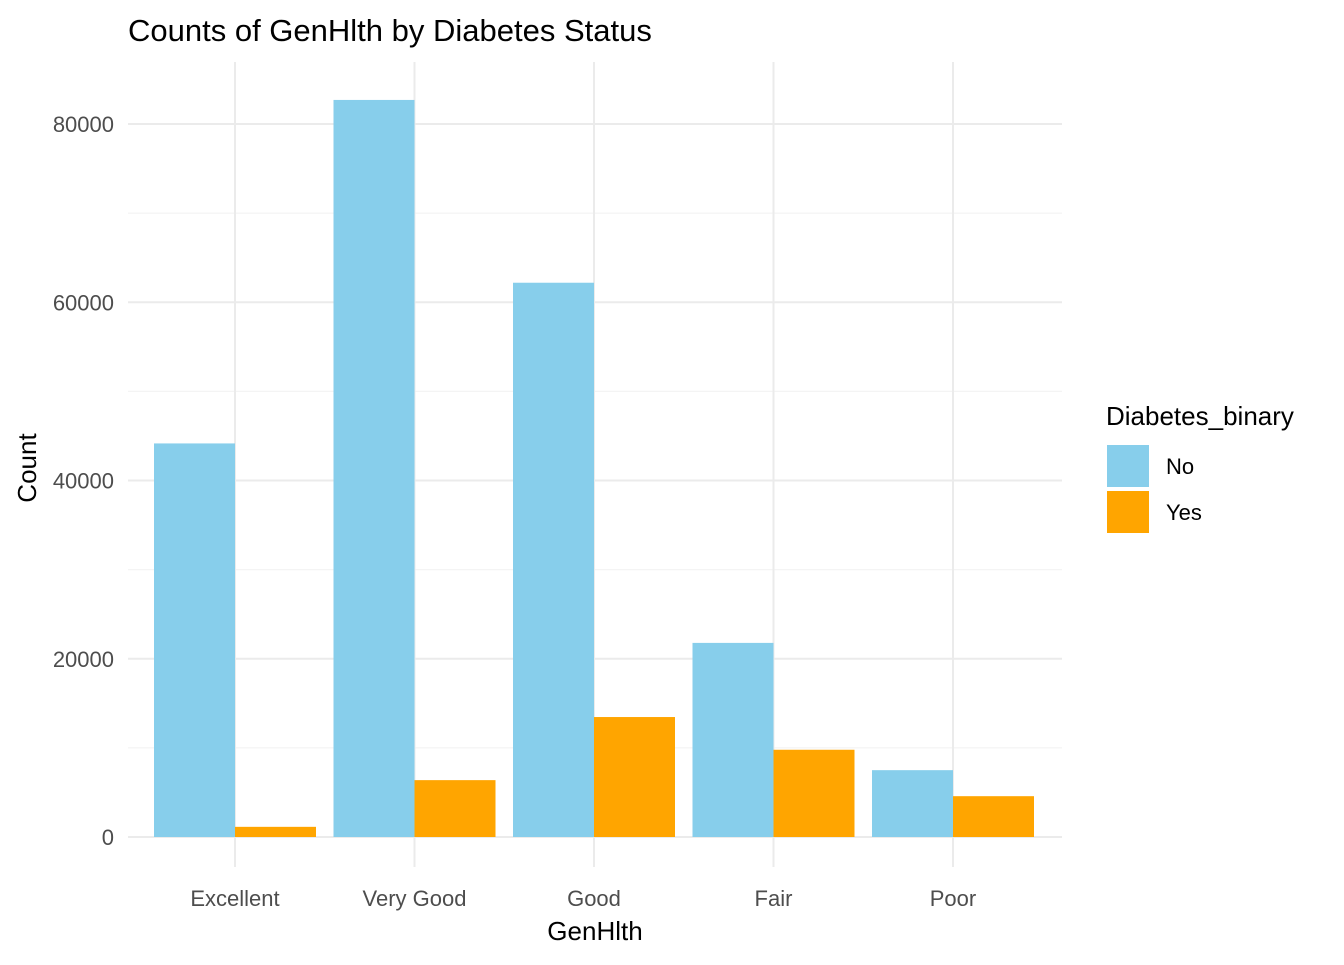  I want to click on legend-label-no: No, so click(1180, 466).